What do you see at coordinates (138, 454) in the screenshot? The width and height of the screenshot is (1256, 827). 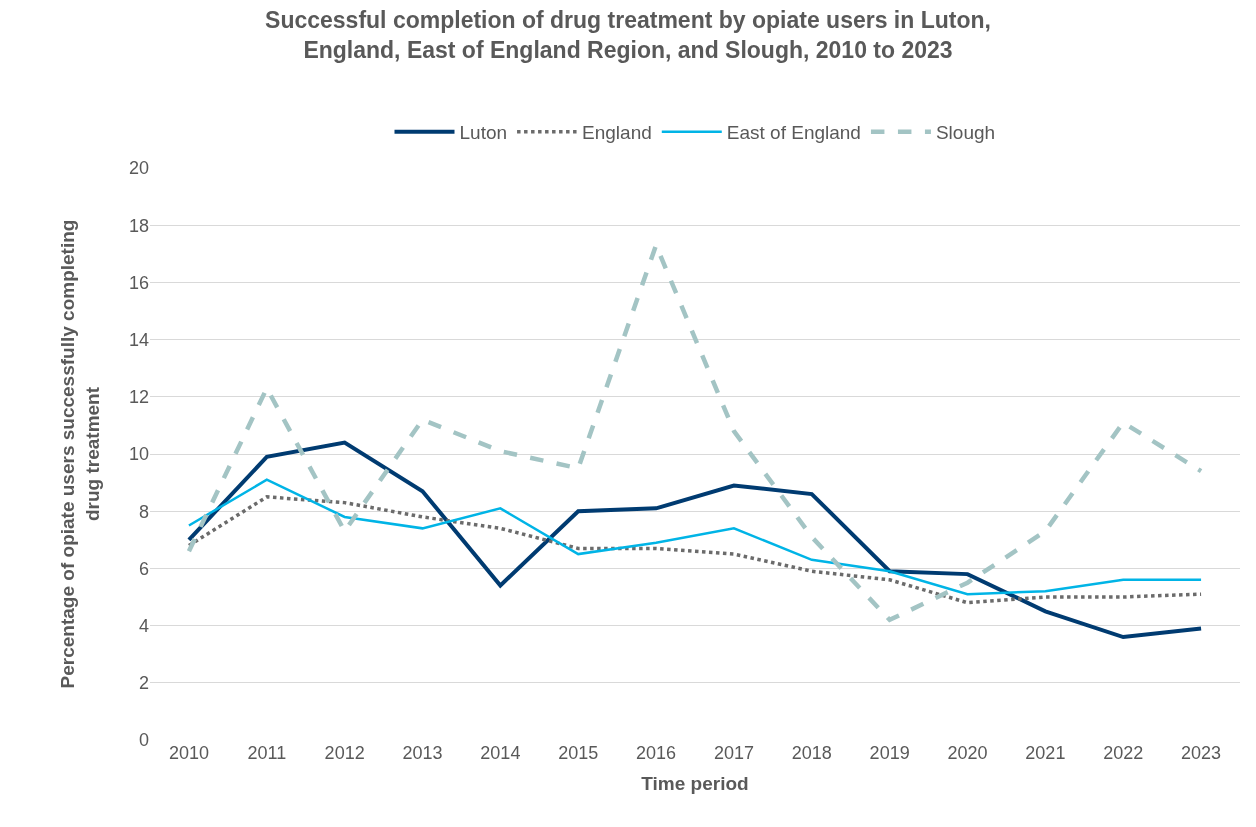 I see `y-tick-label: 10` at bounding box center [138, 454].